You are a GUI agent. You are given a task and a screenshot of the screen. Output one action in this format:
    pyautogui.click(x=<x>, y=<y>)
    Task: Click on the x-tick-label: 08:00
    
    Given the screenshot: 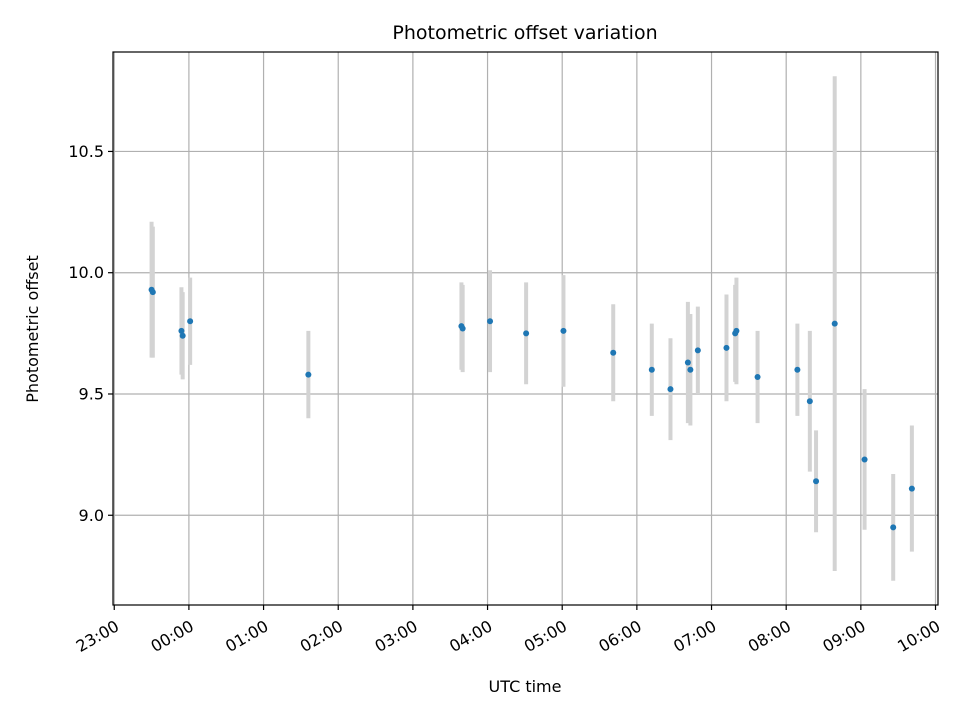 What is the action you would take?
    pyautogui.click(x=769, y=636)
    